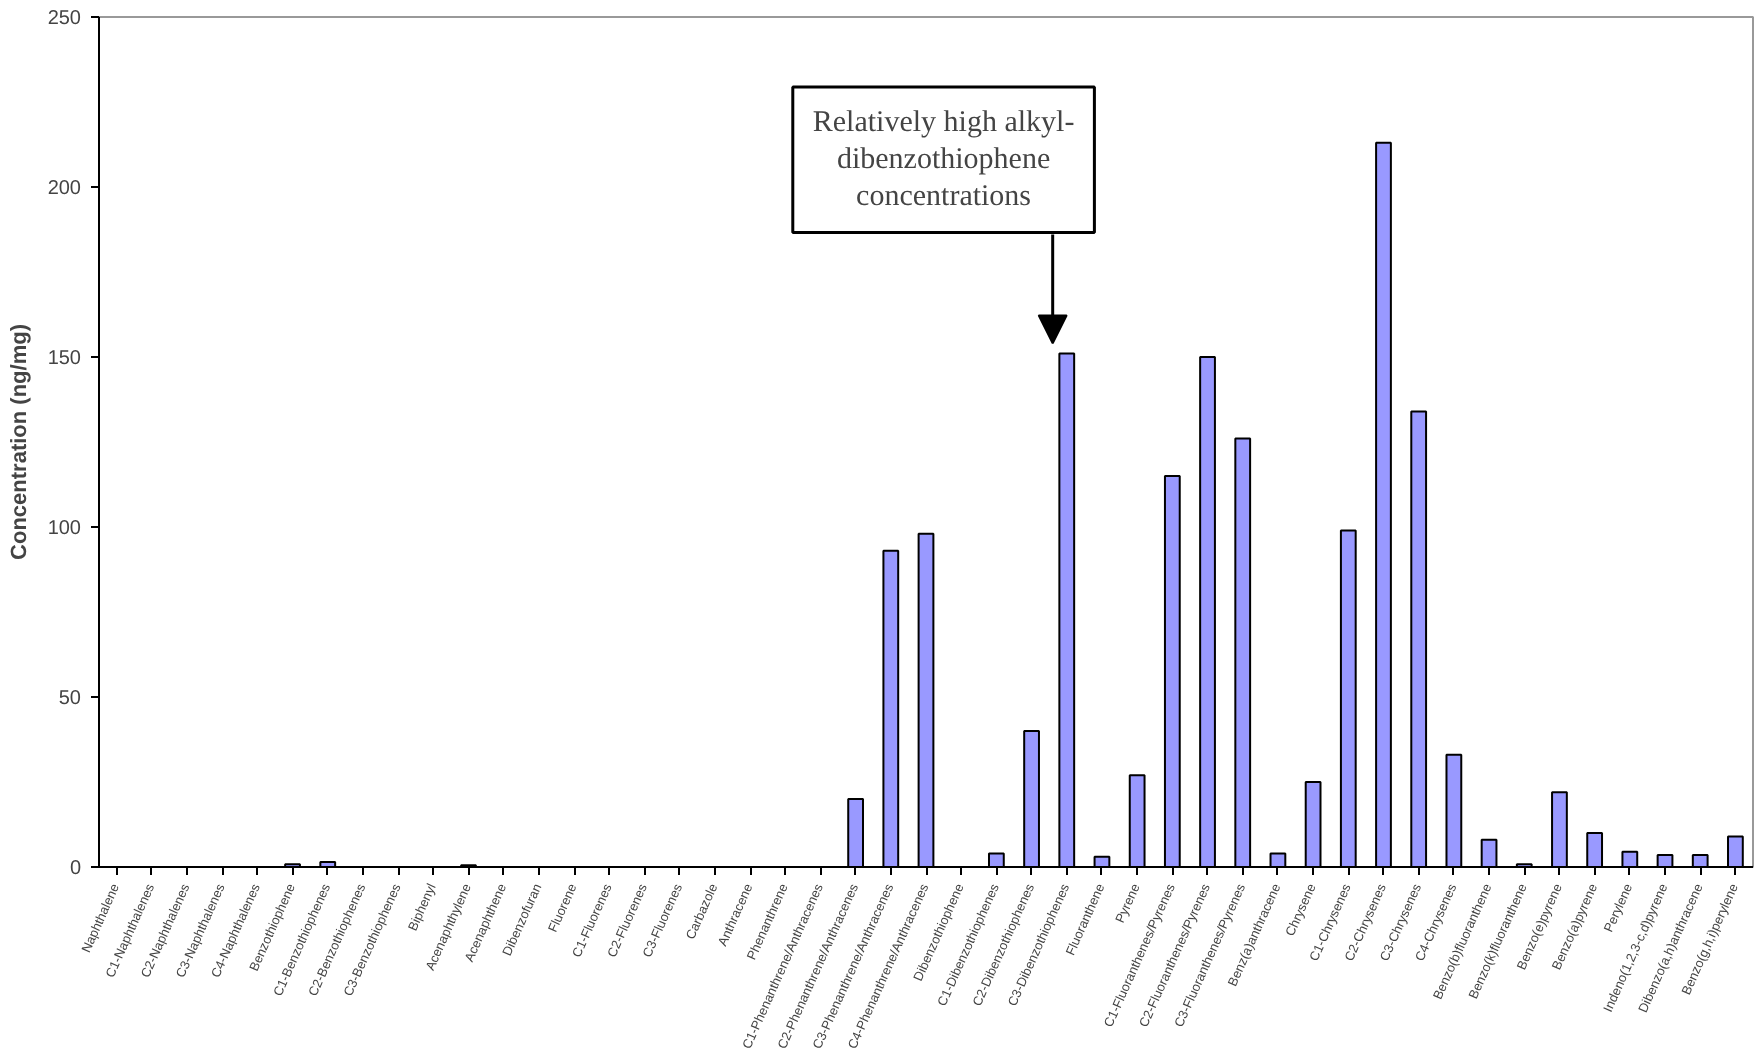 The height and width of the screenshot is (1060, 1756). Describe the element at coordinates (64, 359) in the screenshot. I see `y-tick-label: 150` at that location.